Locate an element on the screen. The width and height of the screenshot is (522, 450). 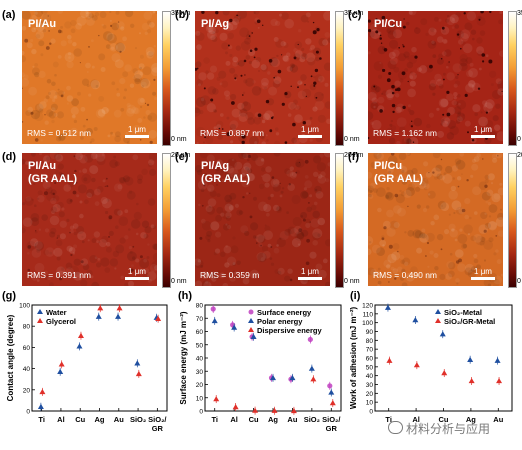
sample-title: PI/Au (GR AAL) is located at coordinates (53, 172).